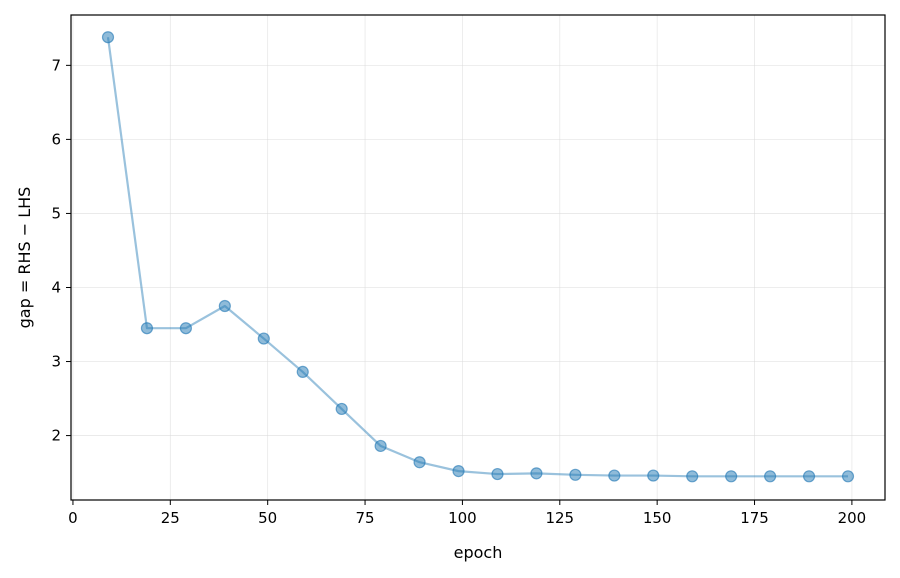  I want to click on x-tick-label: 0, so click(73, 518).